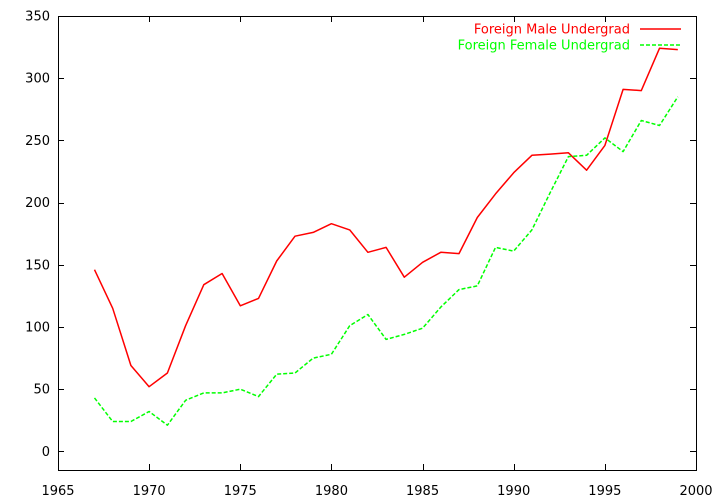 This screenshot has height=504, width=720. I want to click on x-tick-label: 1975, so click(240, 491).